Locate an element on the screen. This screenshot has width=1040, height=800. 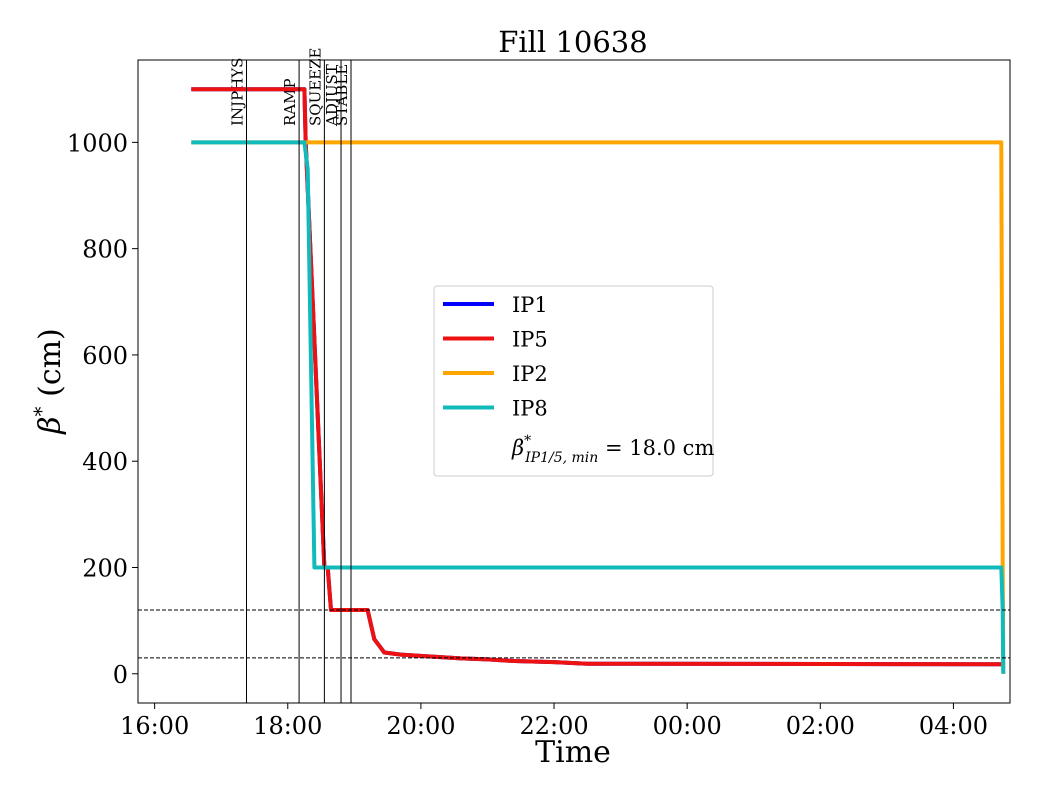
y-tick-label: 200 is located at coordinates (105, 568).